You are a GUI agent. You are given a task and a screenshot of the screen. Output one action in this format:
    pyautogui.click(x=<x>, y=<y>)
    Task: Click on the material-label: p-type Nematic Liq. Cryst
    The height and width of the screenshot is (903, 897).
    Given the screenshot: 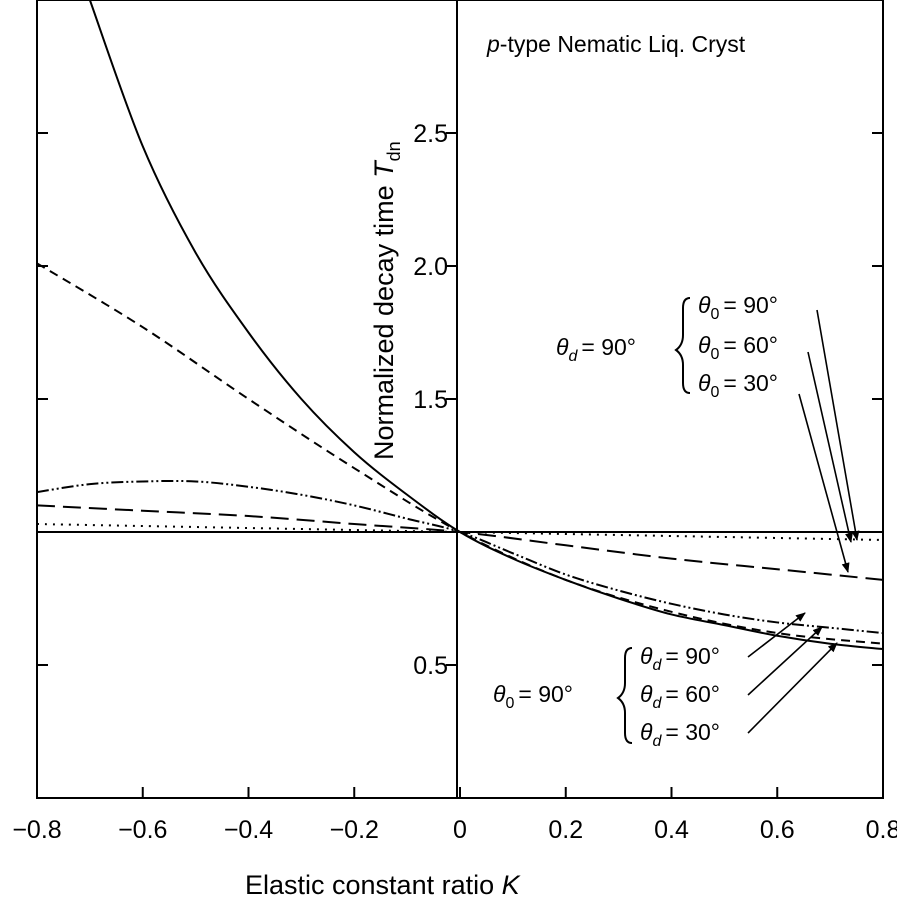 What is the action you would take?
    pyautogui.click(x=616, y=44)
    